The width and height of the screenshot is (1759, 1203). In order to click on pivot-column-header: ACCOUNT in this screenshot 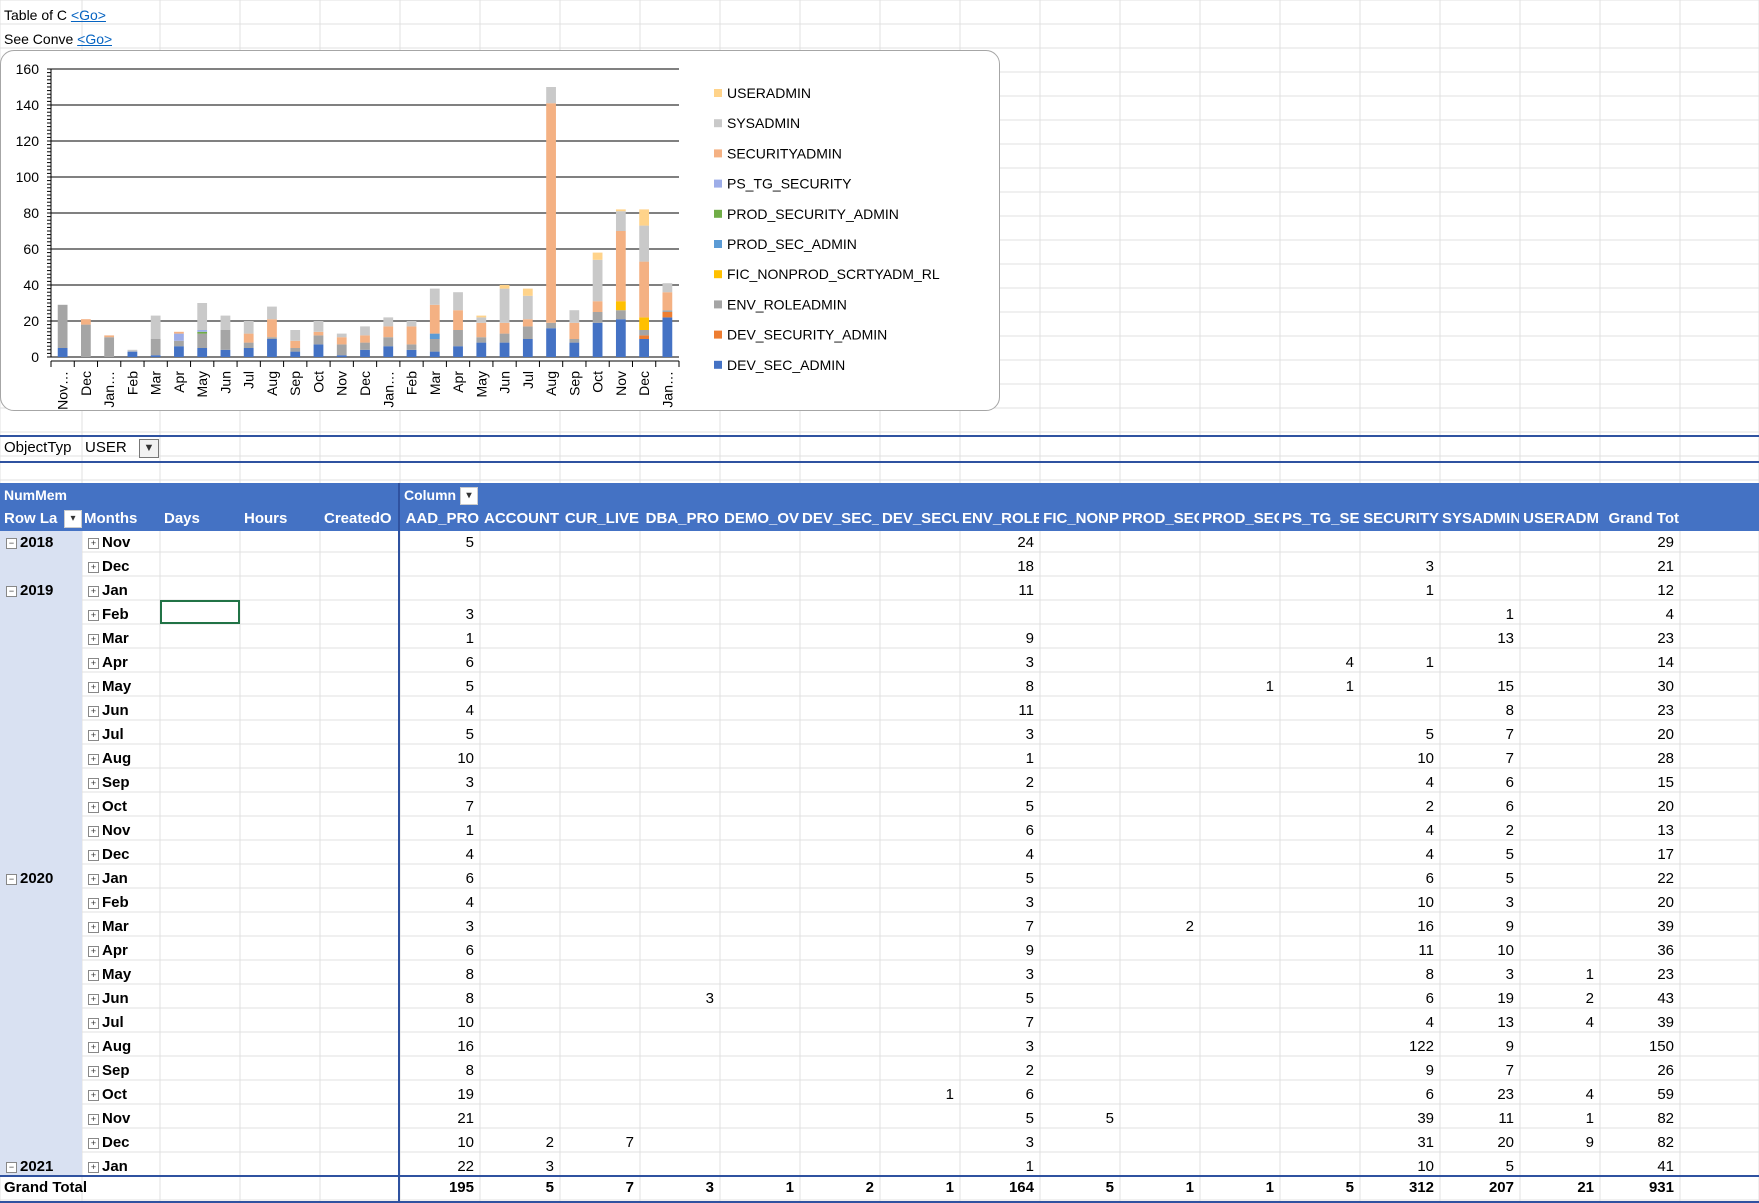, I will do `click(521, 518)`.